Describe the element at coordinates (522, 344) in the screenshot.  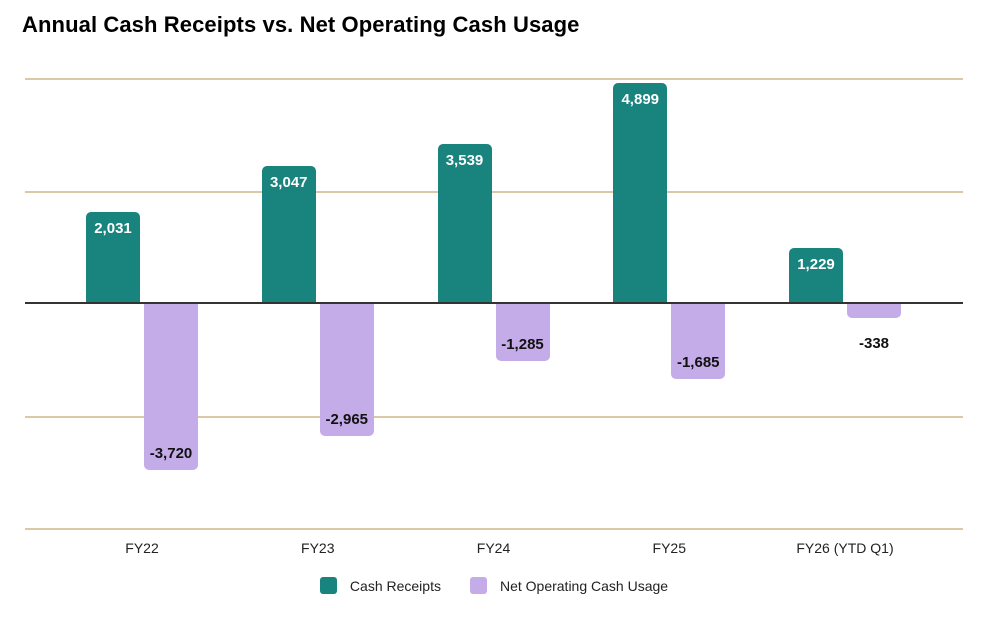
I see `bar-value-label: -1,285` at that location.